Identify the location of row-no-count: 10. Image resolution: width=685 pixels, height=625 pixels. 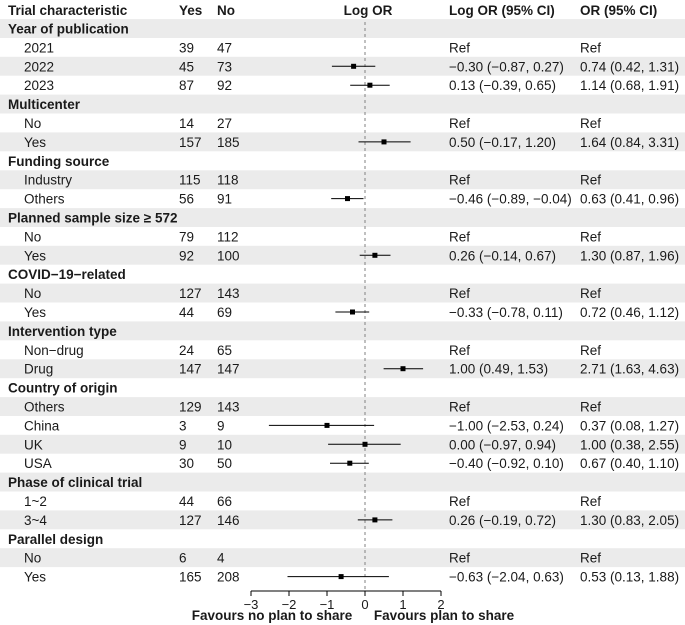
(224, 444).